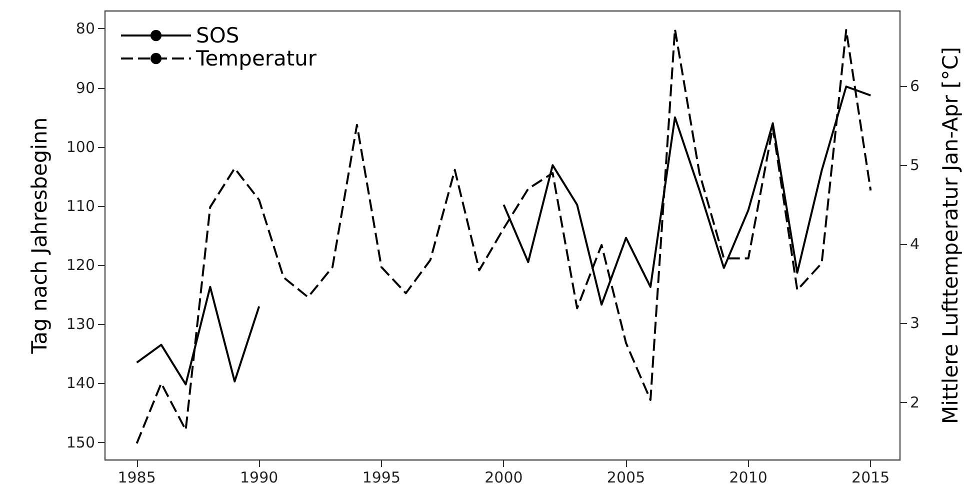 Image resolution: width=974 pixels, height=499 pixels. What do you see at coordinates (503, 477) in the screenshot?
I see `x-tick-label: 2000` at bounding box center [503, 477].